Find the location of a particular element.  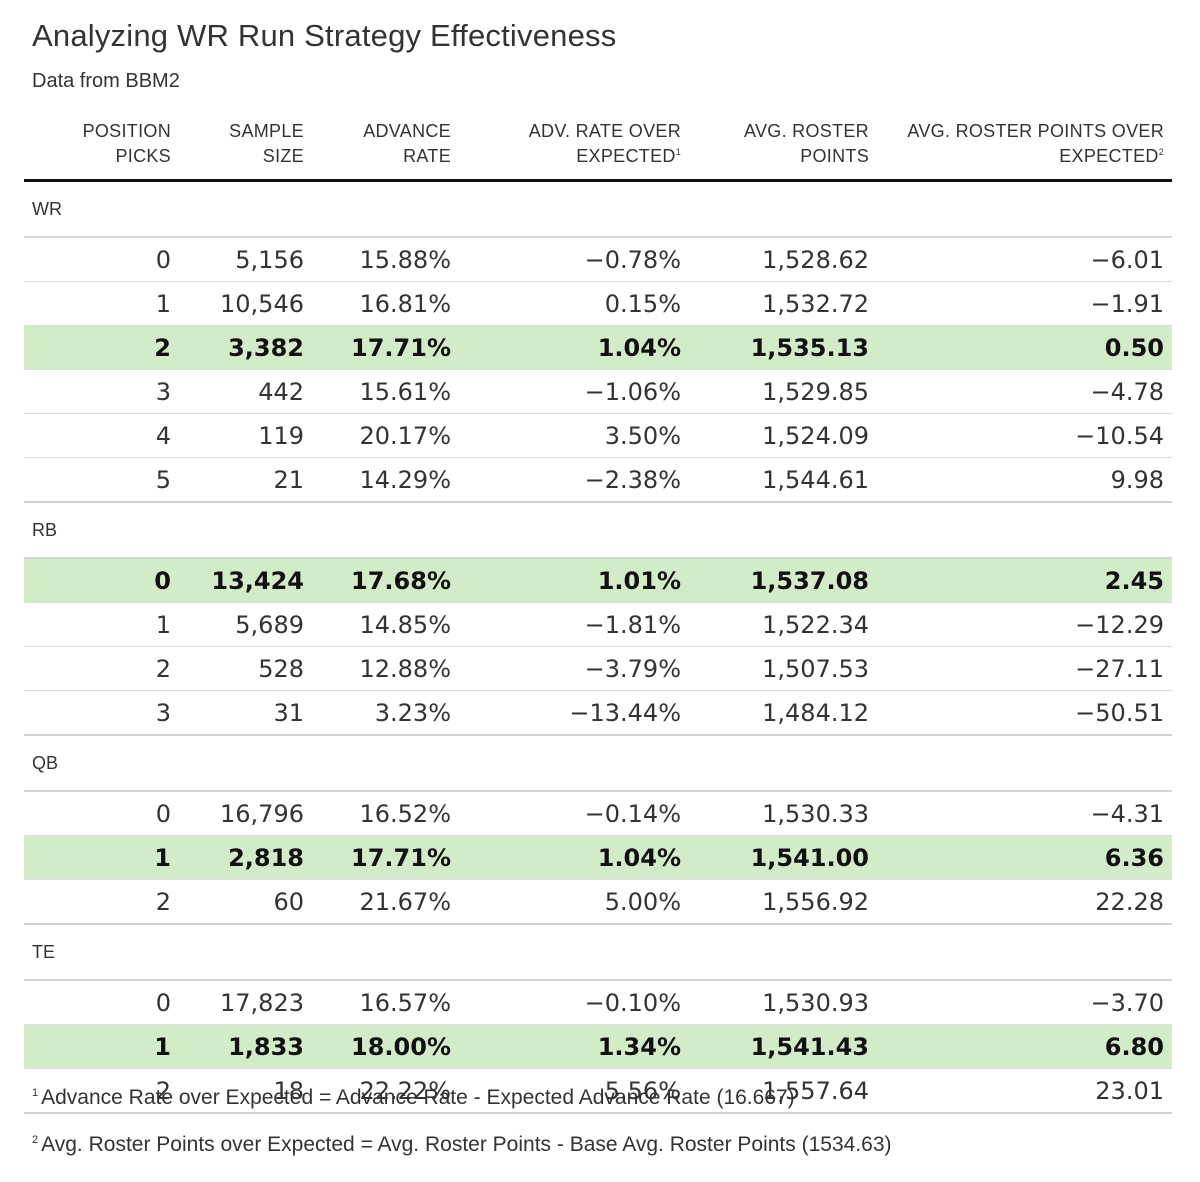

cell-sample-size: 1,833 is located at coordinates (245, 1046).